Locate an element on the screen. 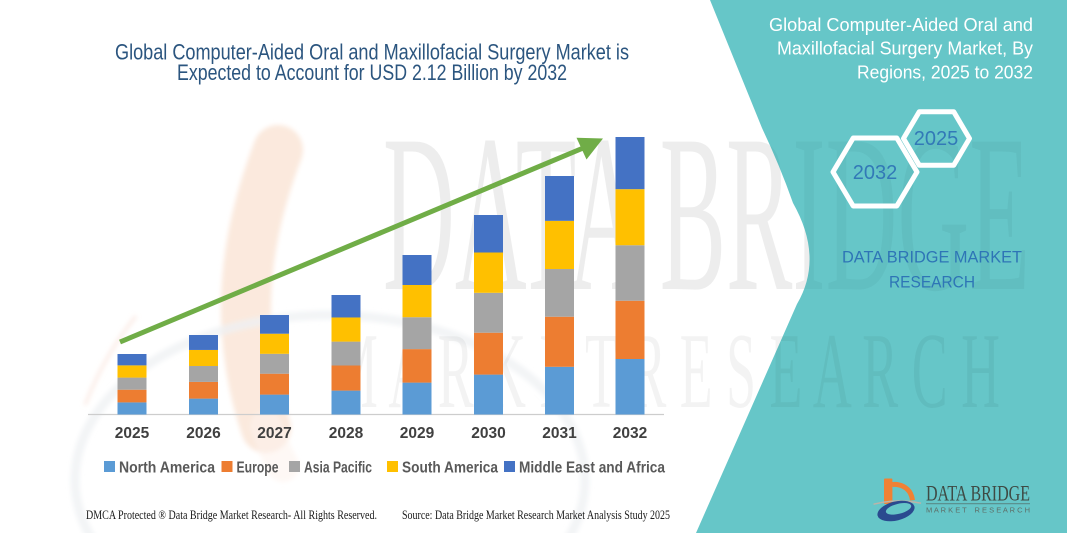 The image size is (1067, 533). svg-text: DATA BRIDGE is located at coordinates (978, 493).